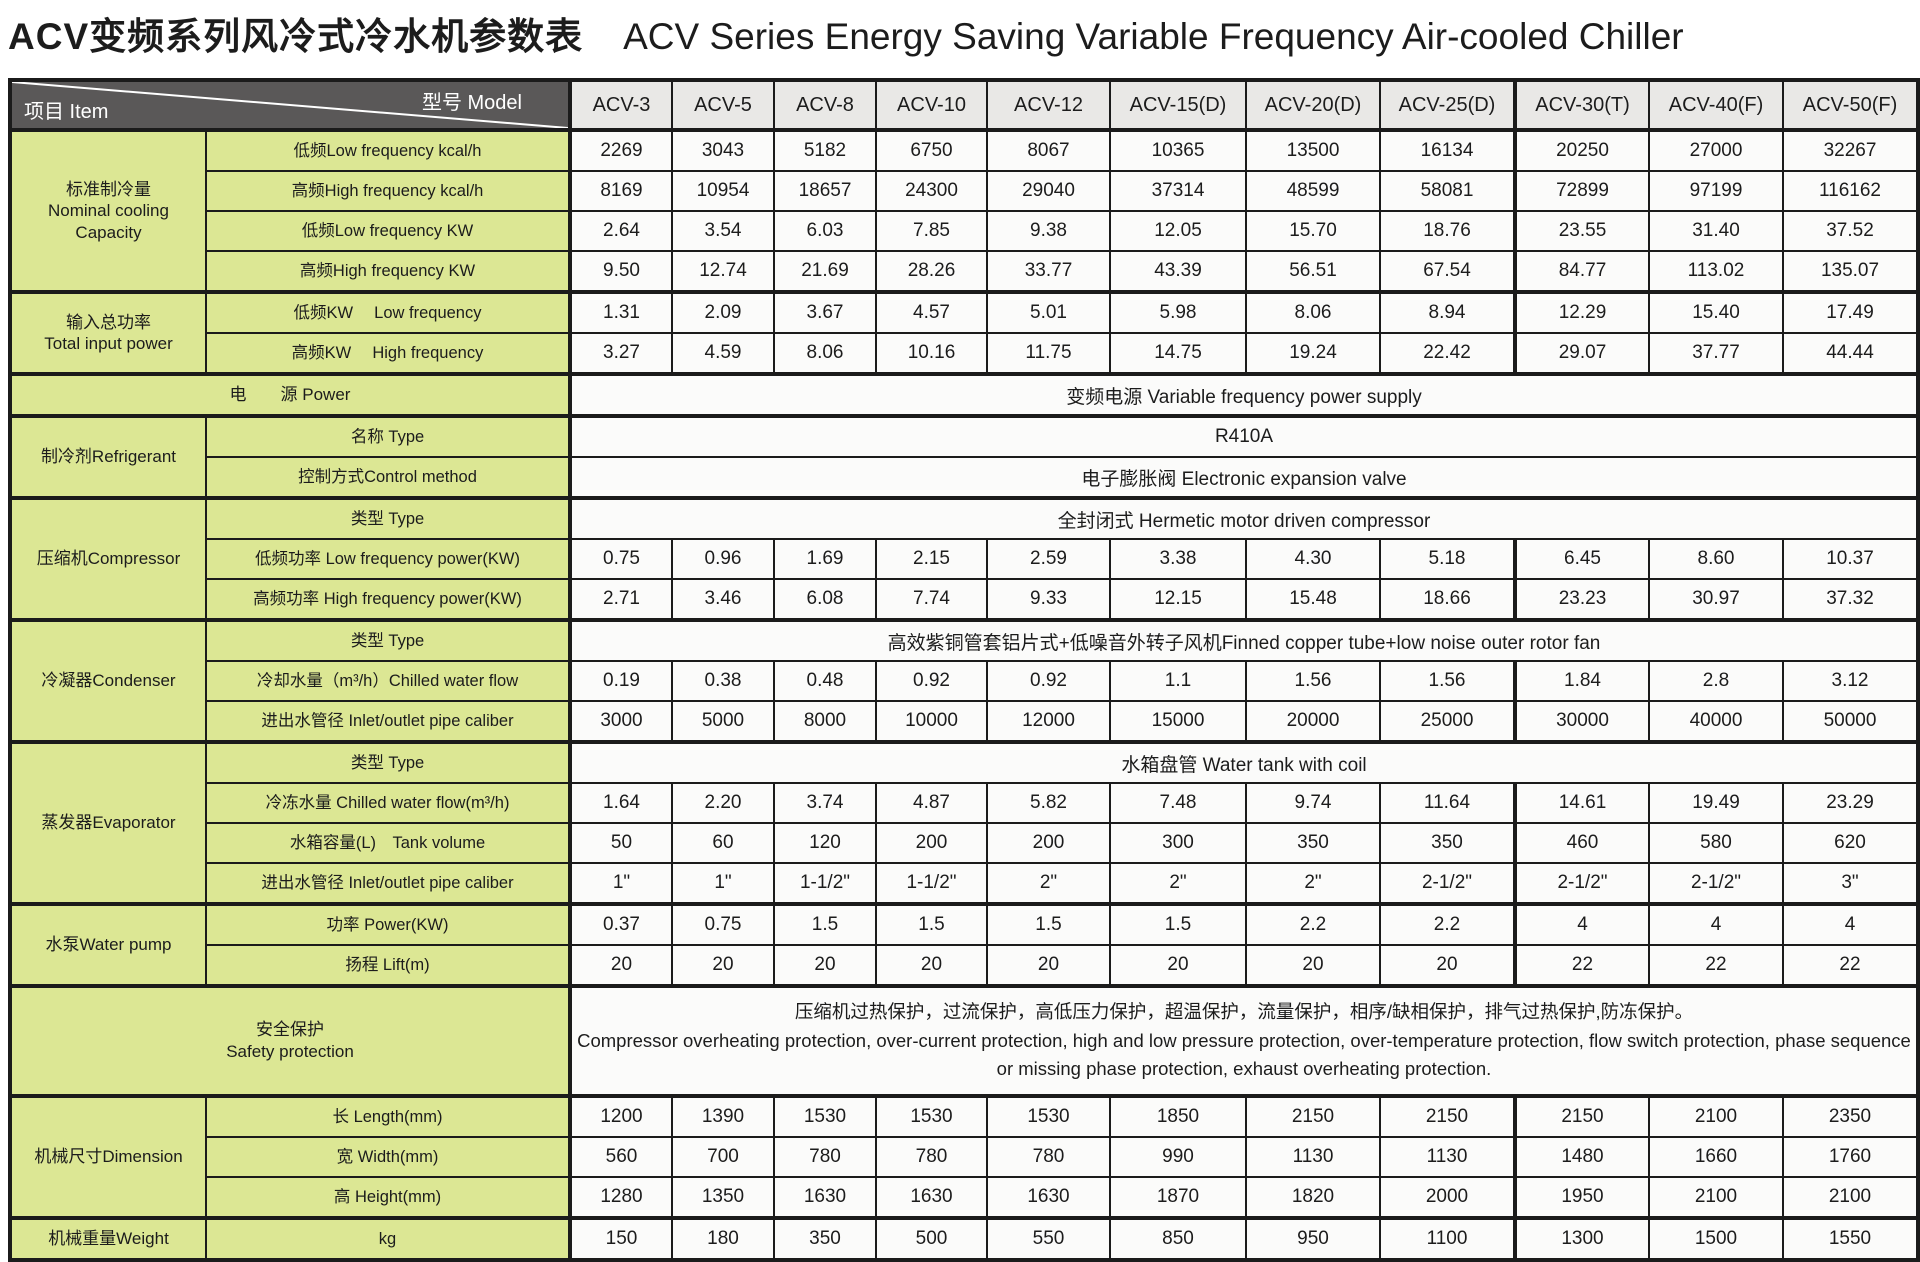 The width and height of the screenshot is (1920, 1262). I want to click on value-cell: 10000, so click(931, 722).